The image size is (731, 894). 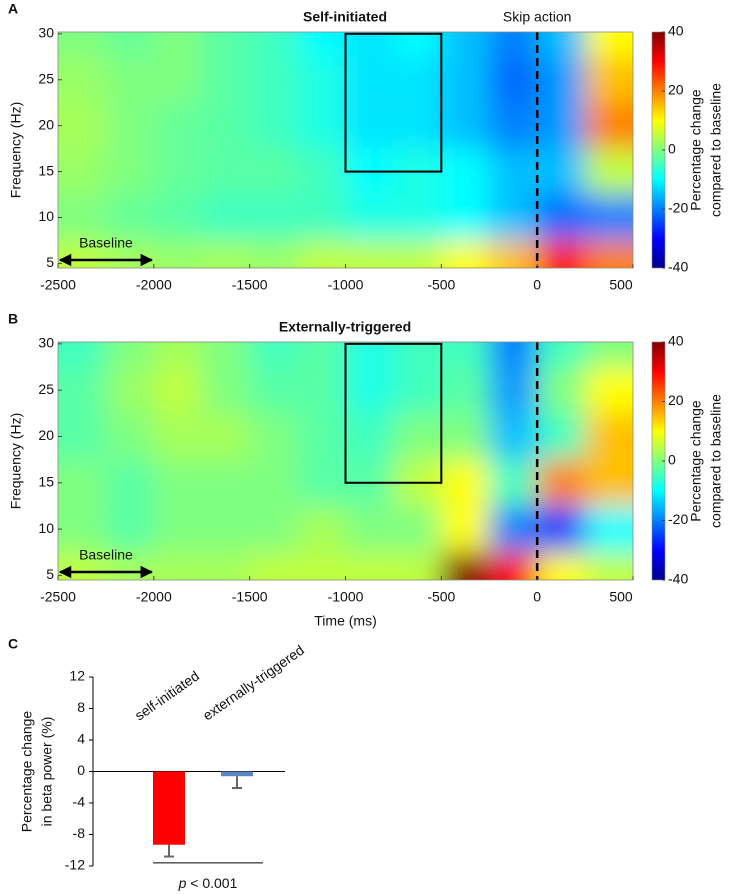 What do you see at coordinates (46, 33) in the screenshot?
I see `y-tick-label: 30` at bounding box center [46, 33].